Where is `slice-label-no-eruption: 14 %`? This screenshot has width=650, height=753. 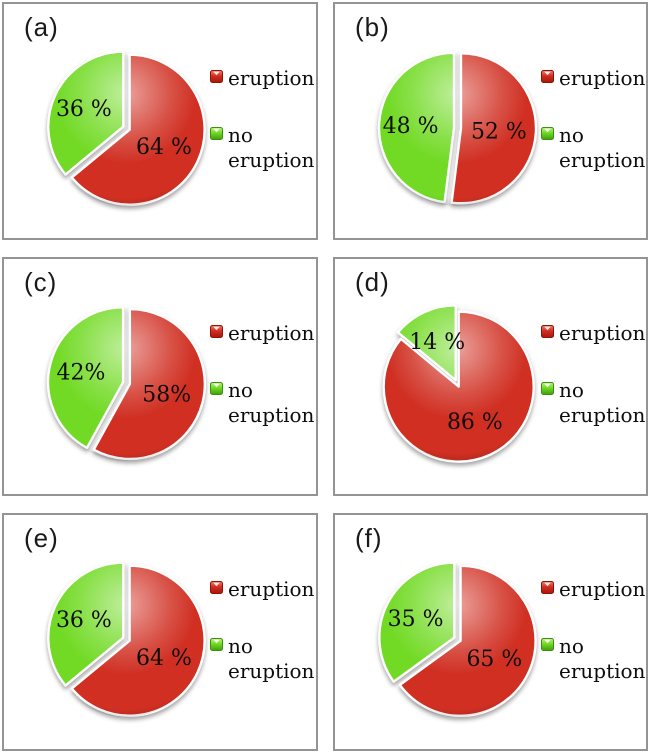 slice-label-no-eruption: 14 % is located at coordinates (437, 342).